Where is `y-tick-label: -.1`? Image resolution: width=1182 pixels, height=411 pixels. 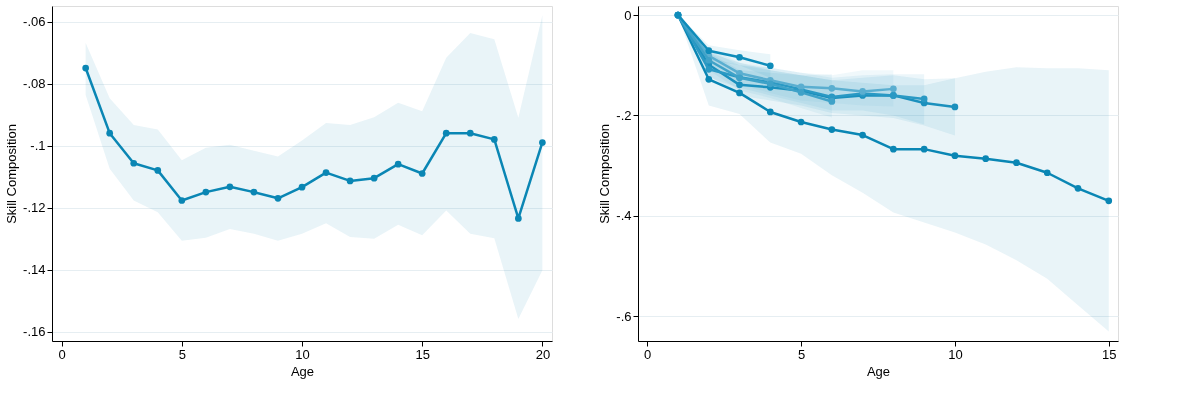 y-tick-label: -.1 is located at coordinates (38, 146).